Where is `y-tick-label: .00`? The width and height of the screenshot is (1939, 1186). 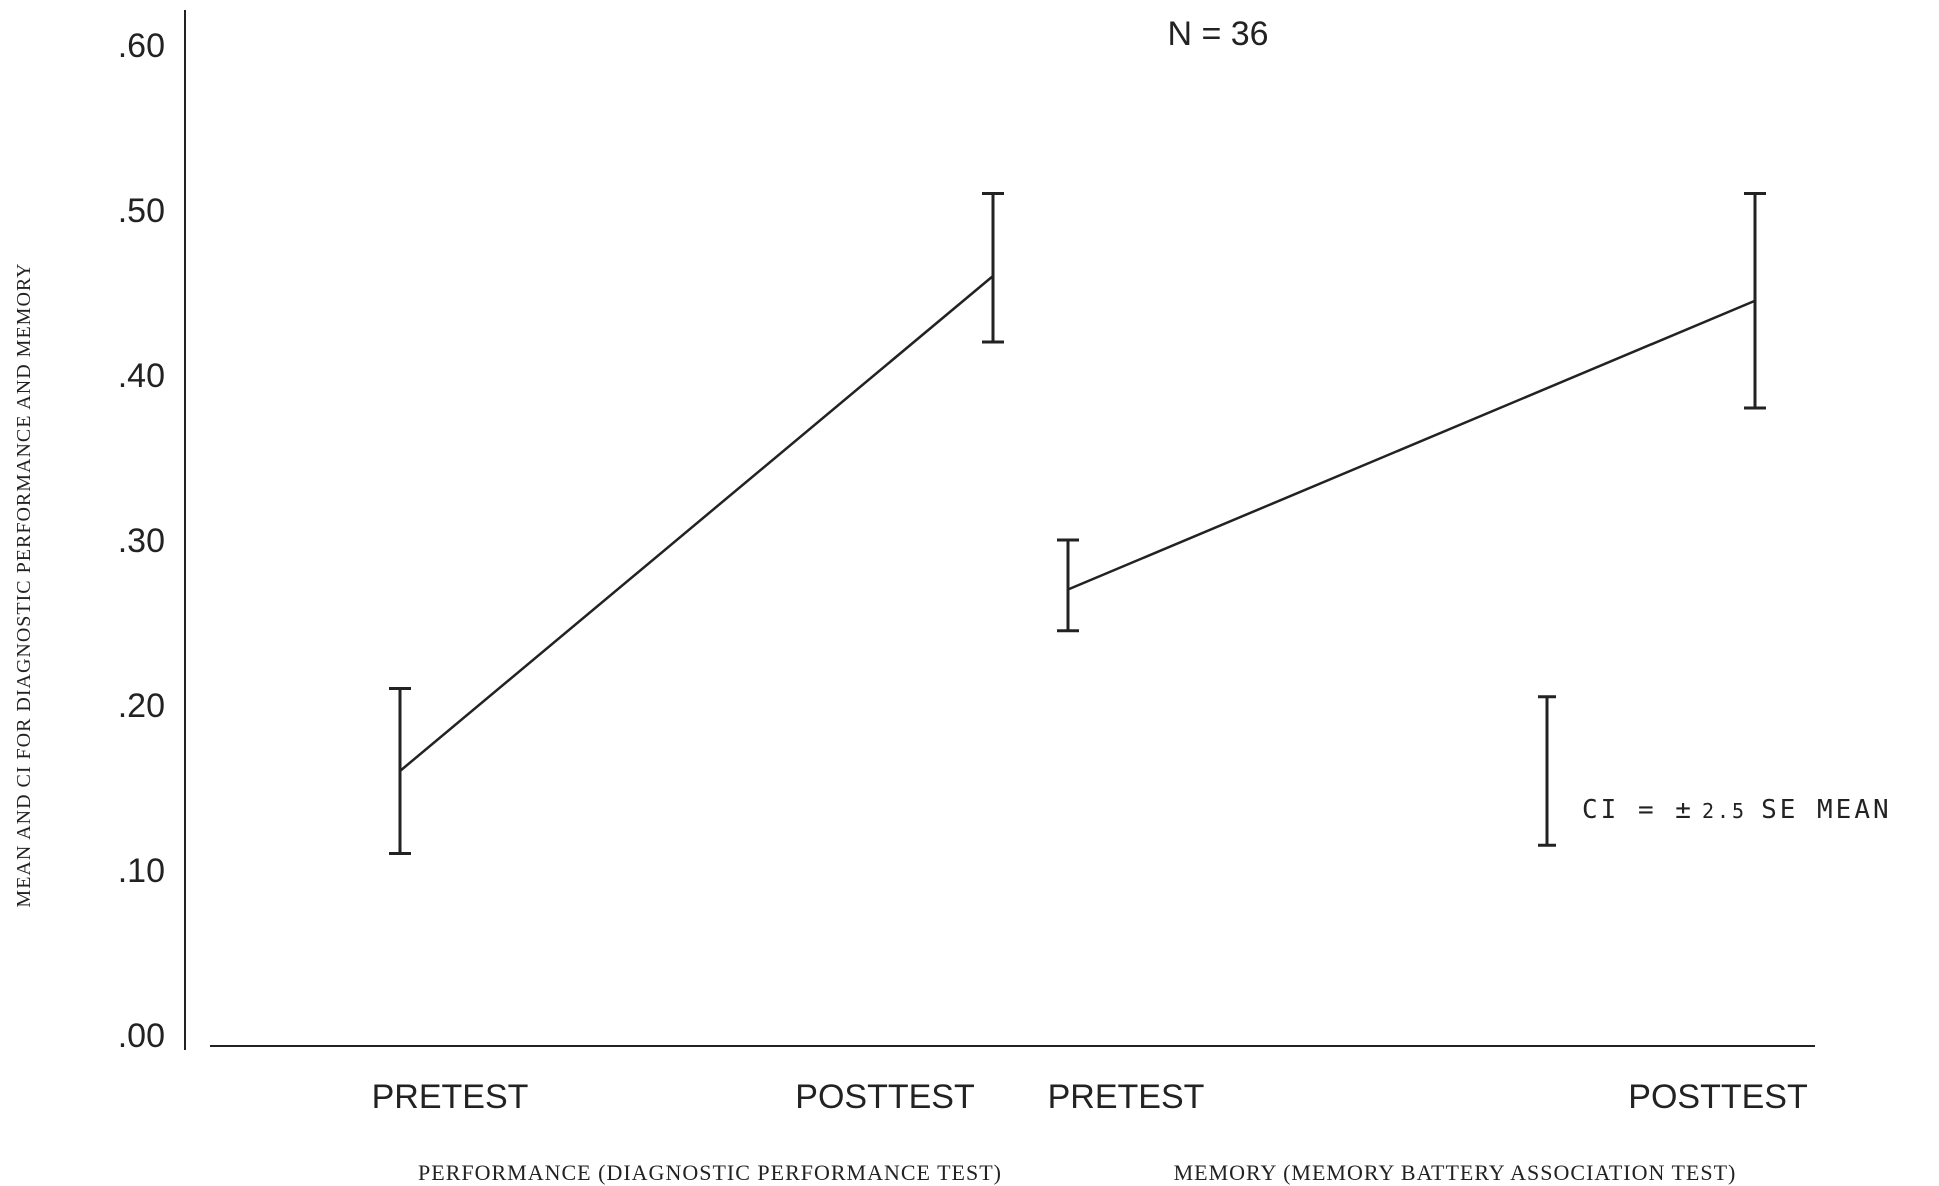 y-tick-label: .00 is located at coordinates (141, 1036).